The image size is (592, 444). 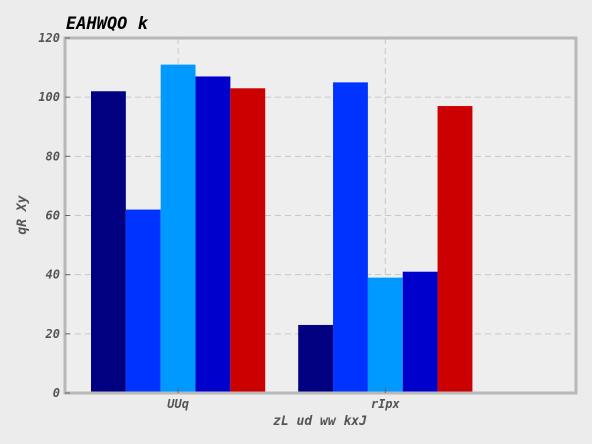 What do you see at coordinates (53, 156) in the screenshot?
I see `y-tick-label: 80` at bounding box center [53, 156].